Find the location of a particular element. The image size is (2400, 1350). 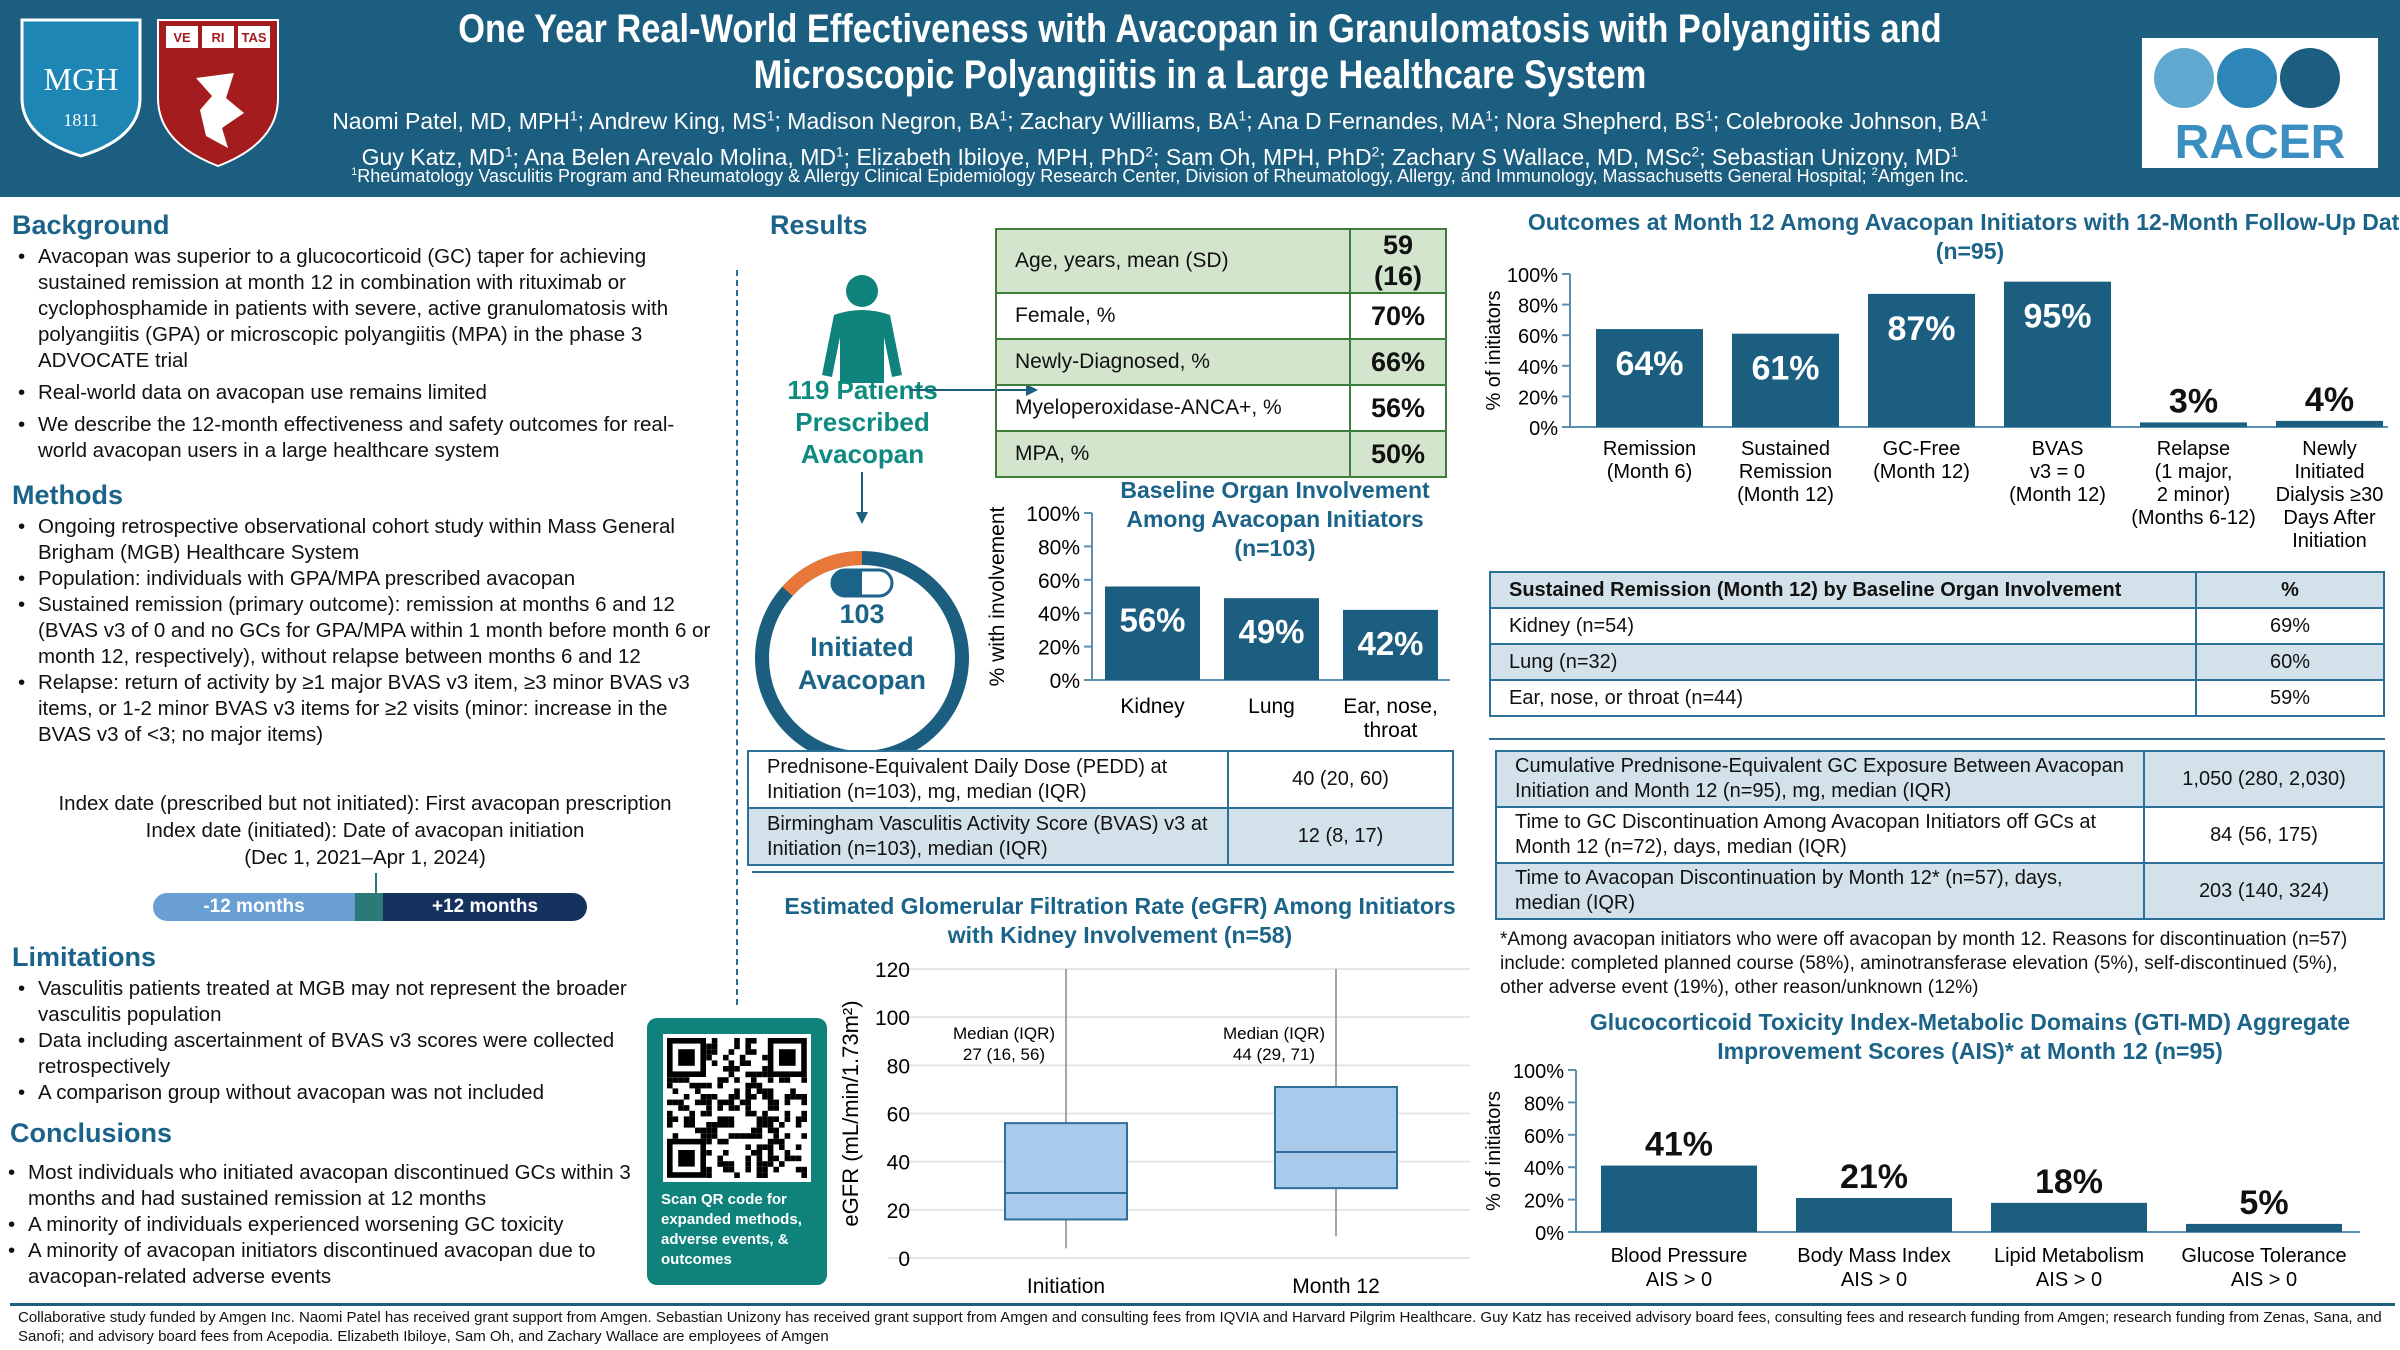

harvard-motto-text: VE is located at coordinates (182, 37).